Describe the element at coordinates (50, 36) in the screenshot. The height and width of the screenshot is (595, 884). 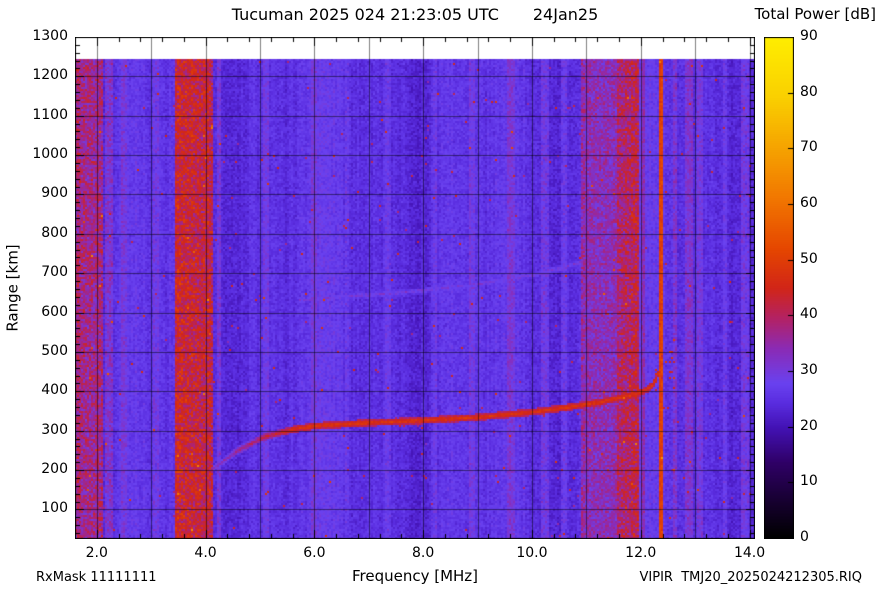
I see `y-tick-label: 1300` at that location.